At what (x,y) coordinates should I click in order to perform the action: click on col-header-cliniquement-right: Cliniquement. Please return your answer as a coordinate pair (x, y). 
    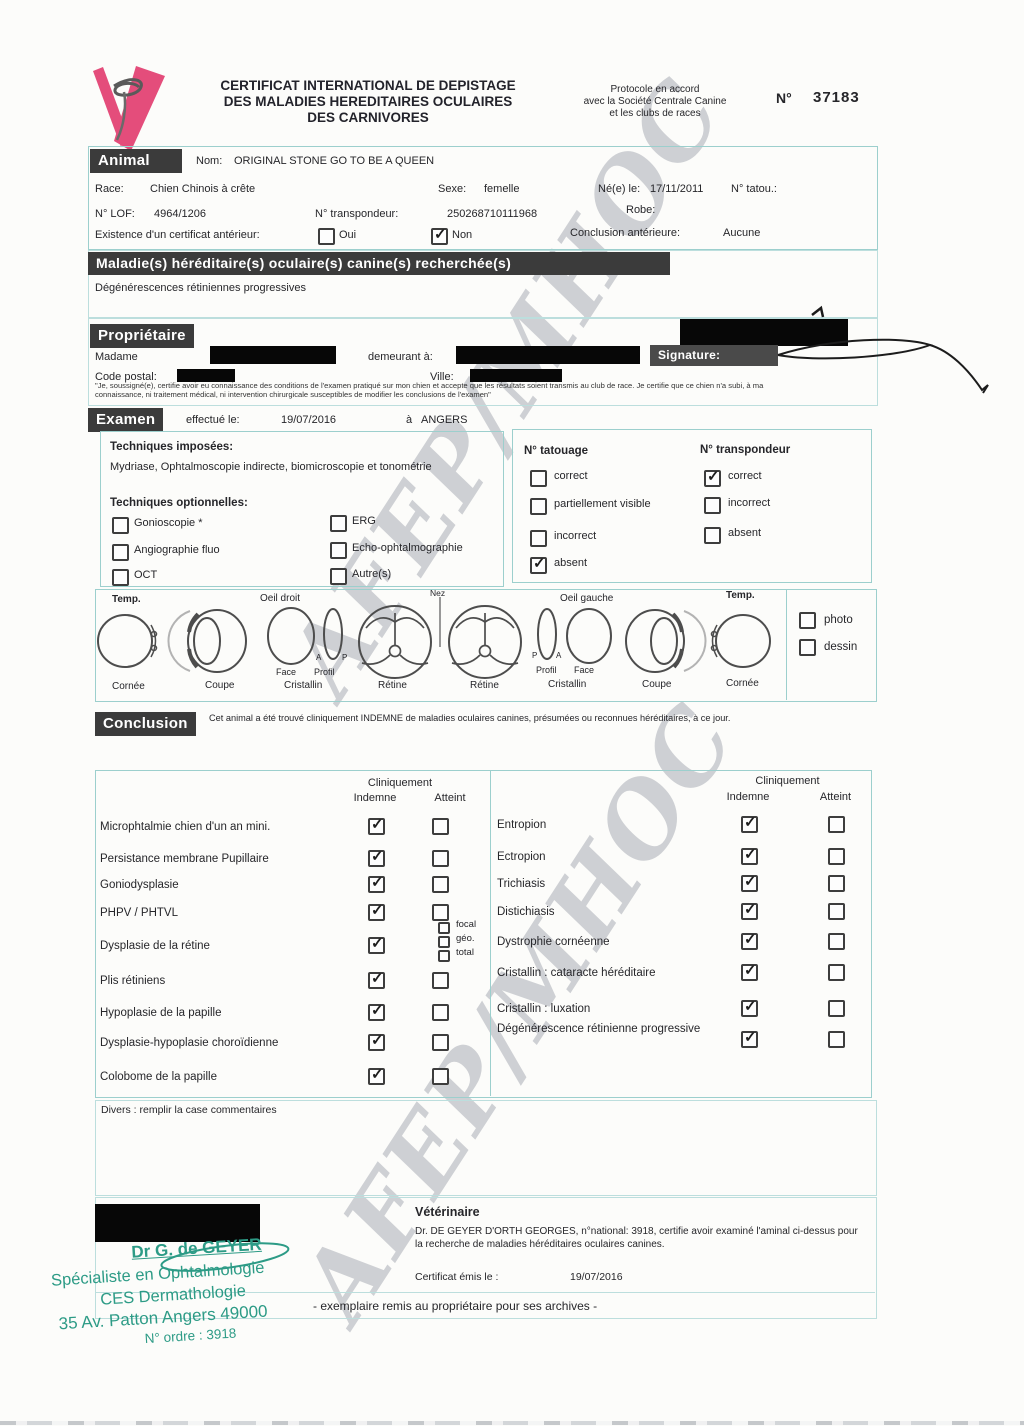
    Looking at the image, I should click on (787, 781).